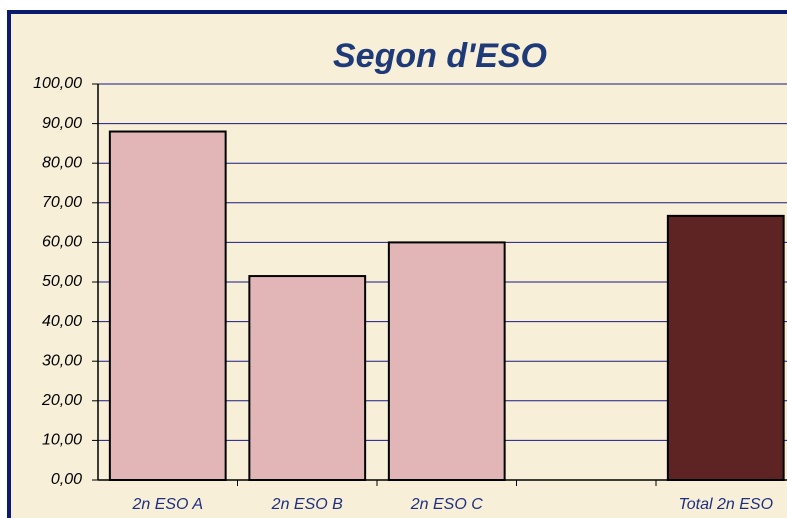 The width and height of the screenshot is (787, 518). I want to click on y-tick-label: 90,00, so click(62, 123).